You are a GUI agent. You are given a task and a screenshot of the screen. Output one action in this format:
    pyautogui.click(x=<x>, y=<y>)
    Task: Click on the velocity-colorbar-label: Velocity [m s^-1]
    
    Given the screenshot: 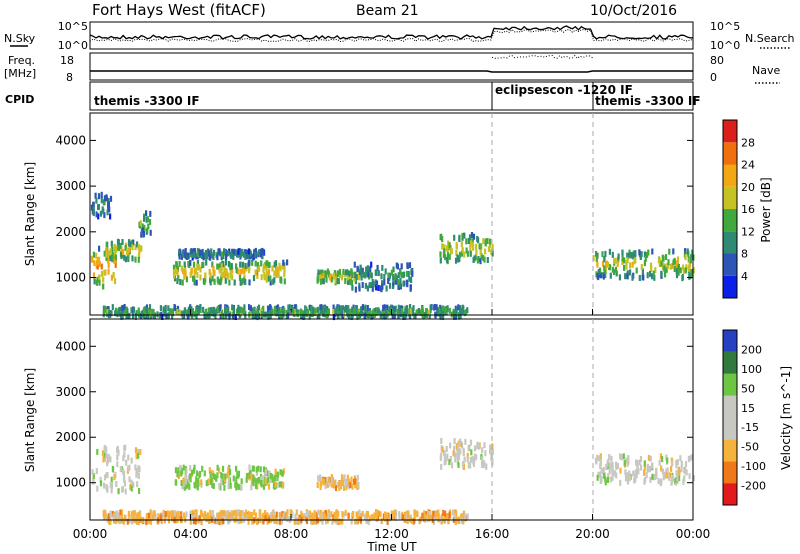 What is the action you would take?
    pyautogui.click(x=786, y=418)
    